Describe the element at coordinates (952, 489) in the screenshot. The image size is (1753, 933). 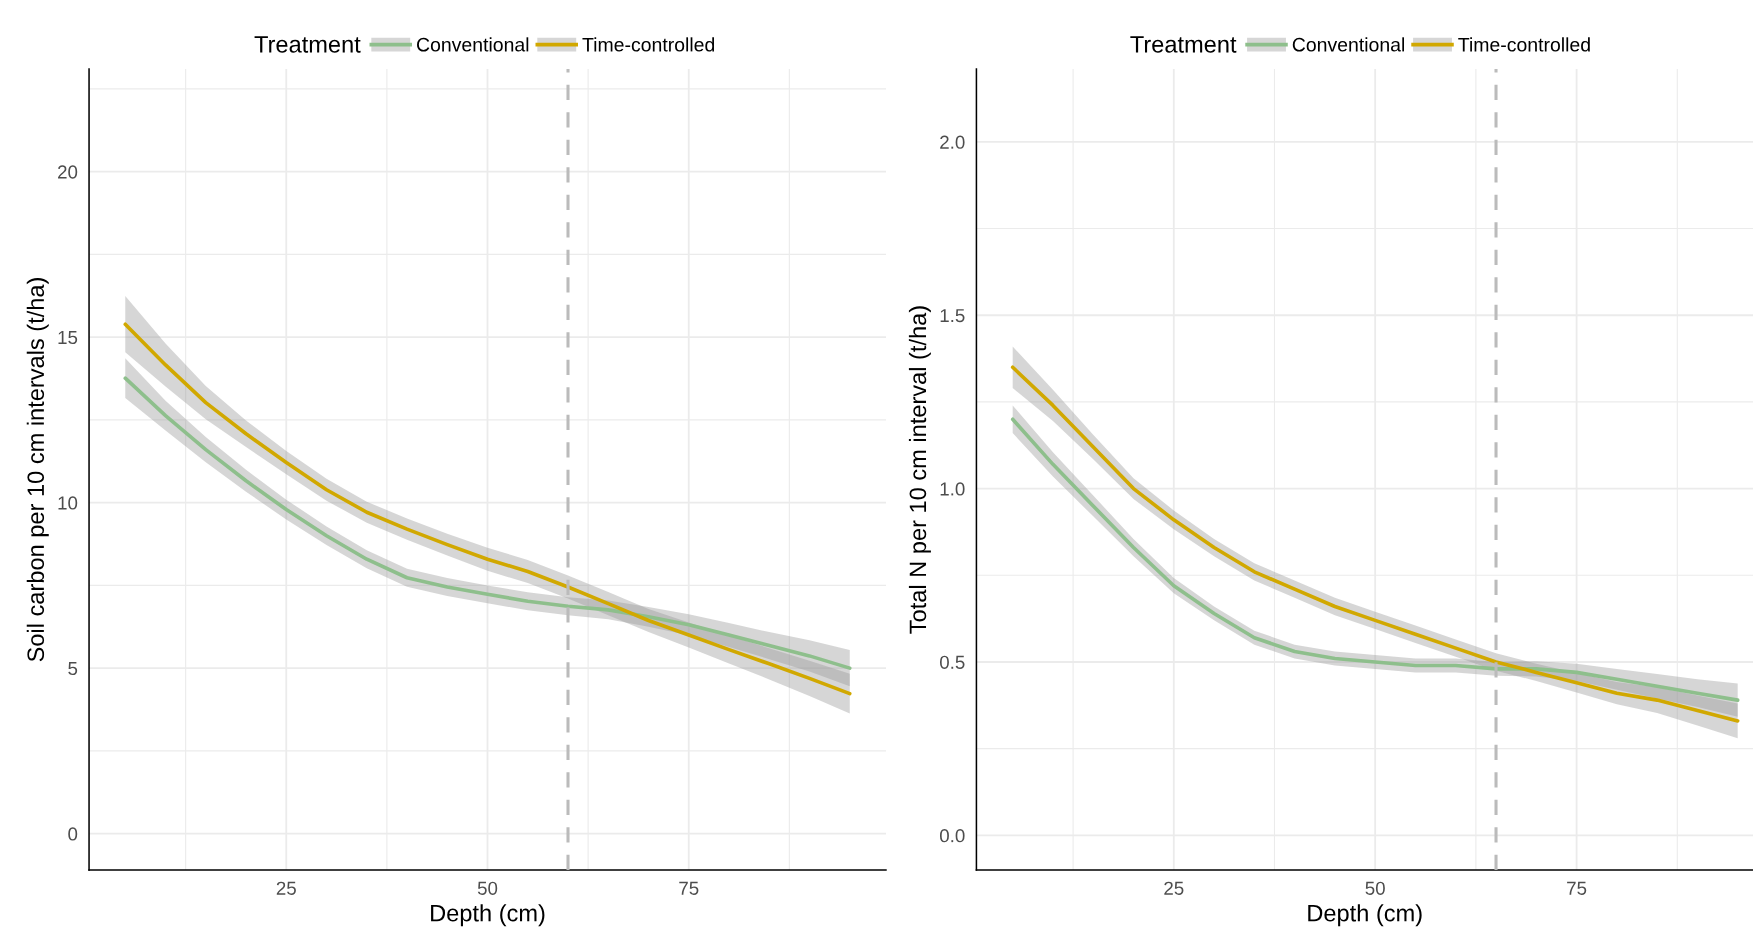
I see `y-tick-label: 1.0` at that location.